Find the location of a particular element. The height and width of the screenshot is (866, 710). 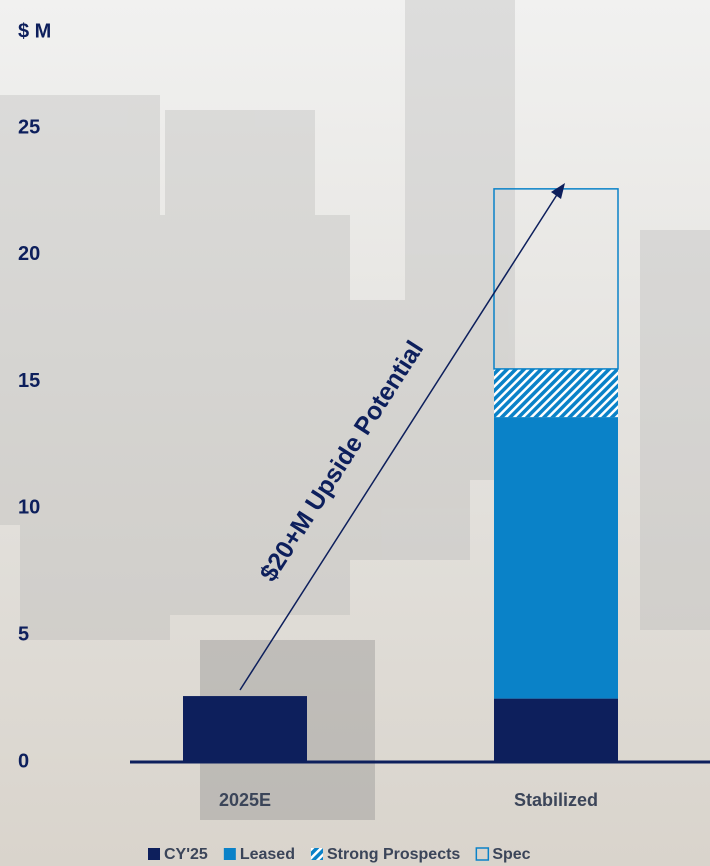

x-tick-label: Stabilized is located at coordinates (556, 800).